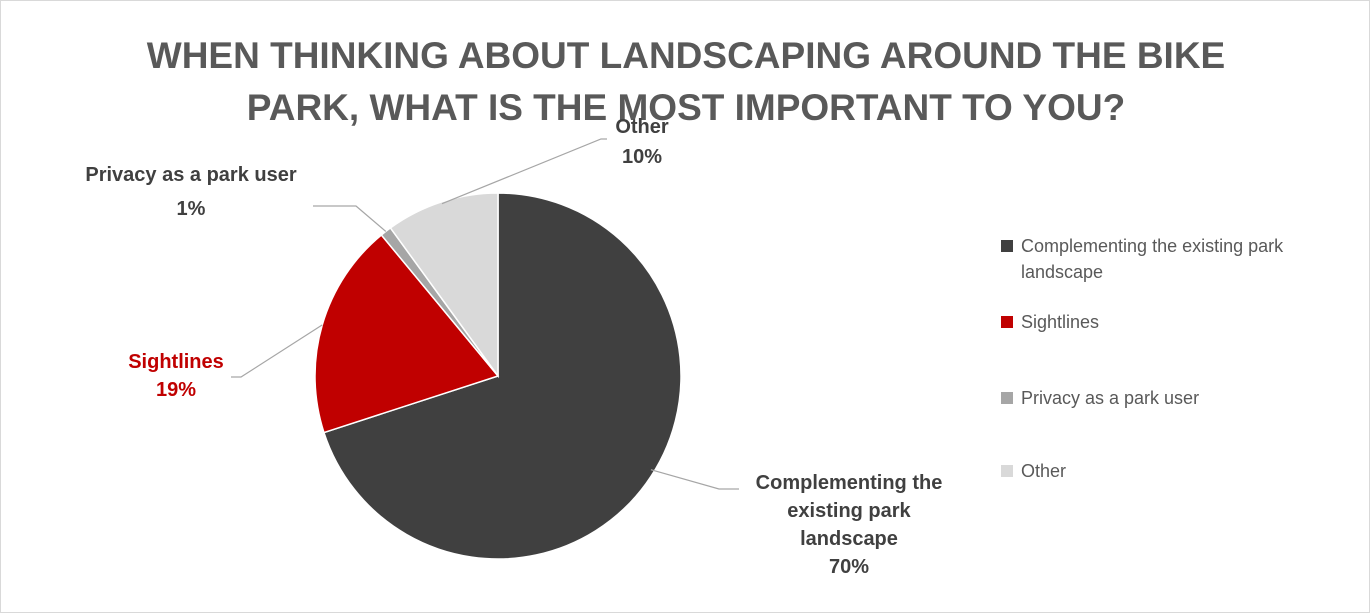  What do you see at coordinates (1060, 322) in the screenshot?
I see `legend-label-line: Sightlines` at bounding box center [1060, 322].